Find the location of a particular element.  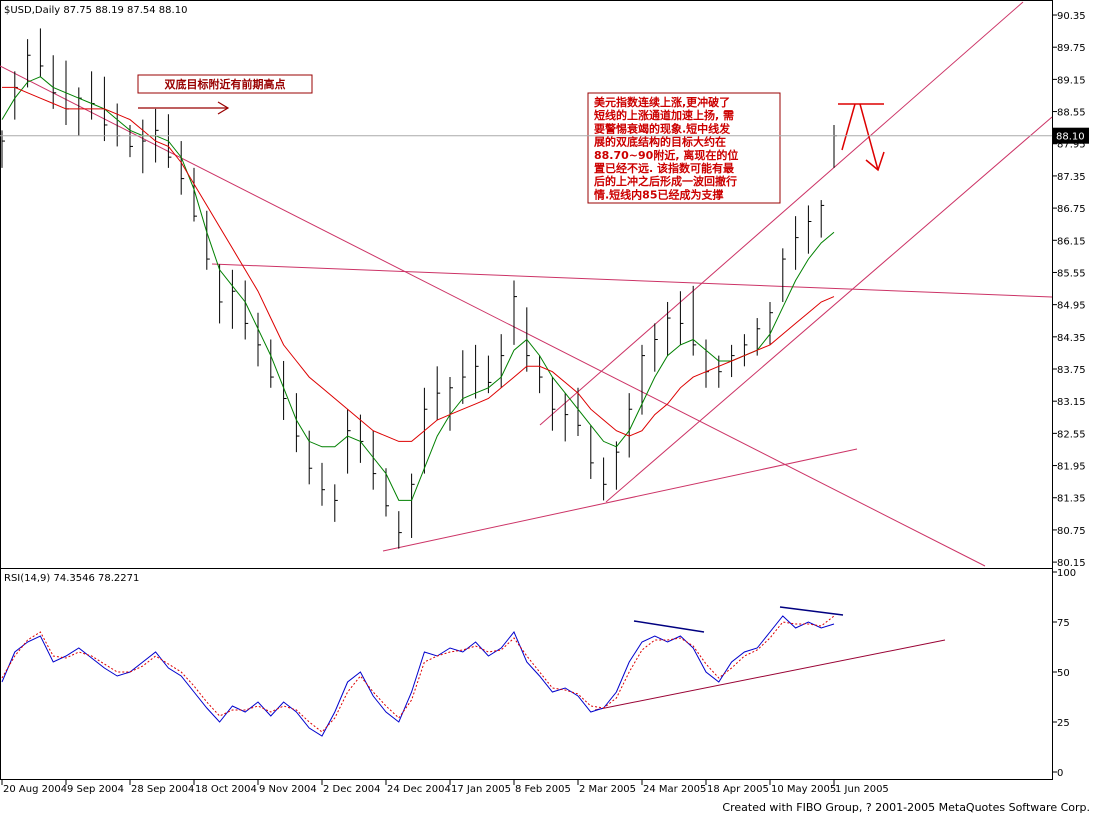

note: 双底目标附近有前期高点 is located at coordinates (225, 84).